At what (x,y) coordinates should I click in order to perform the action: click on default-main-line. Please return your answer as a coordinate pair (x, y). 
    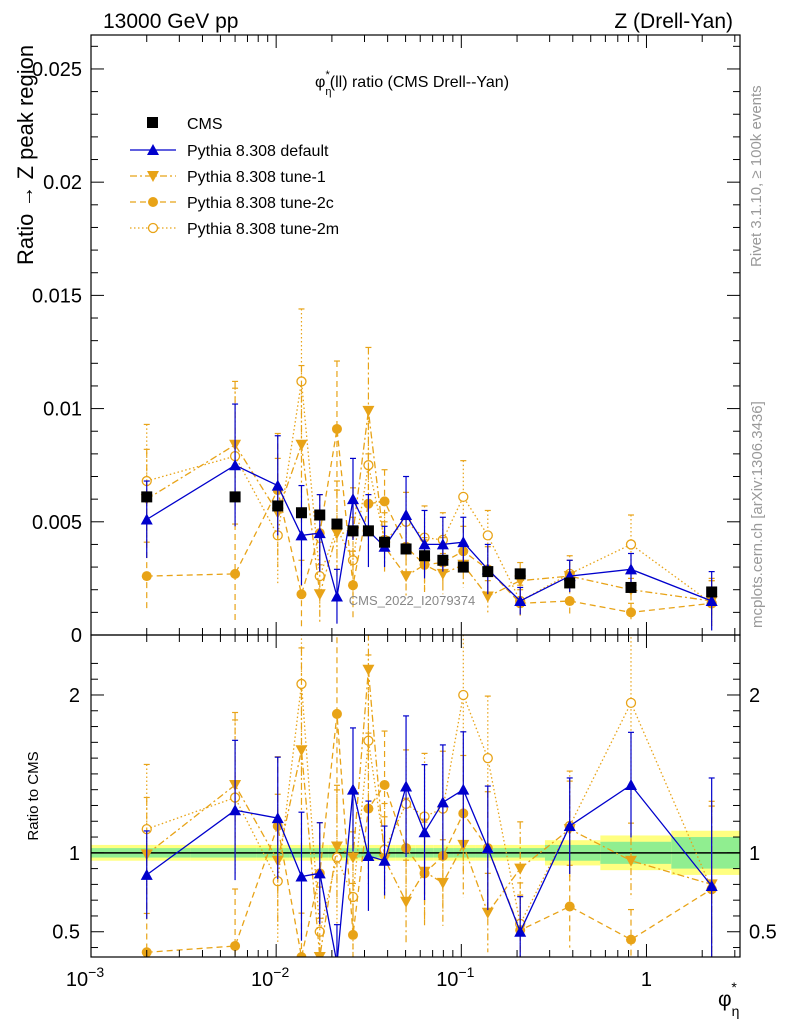
    Looking at the image, I should click on (429, 533).